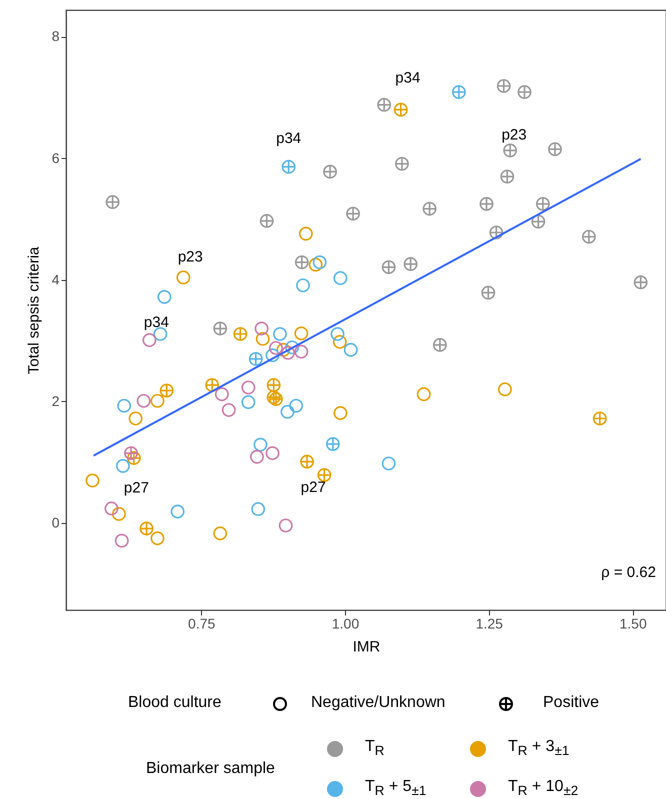 The height and width of the screenshot is (799, 666). I want to click on text: Negative/Unknown, so click(378, 703).